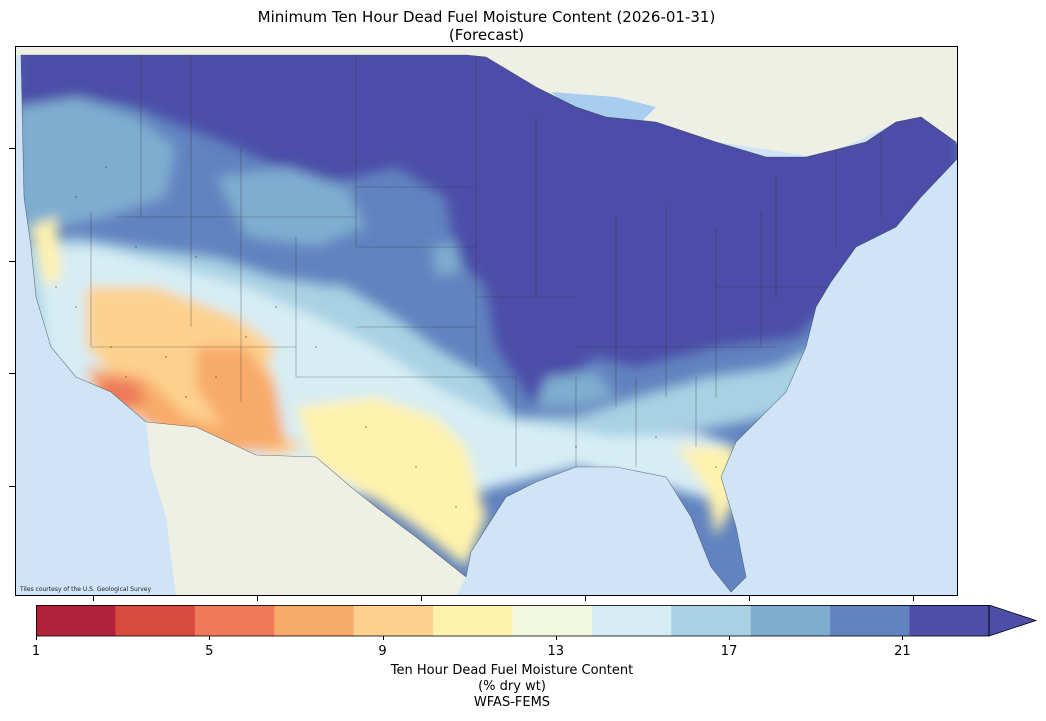  I want to click on colorbar-tick-label: 21, so click(902, 651).